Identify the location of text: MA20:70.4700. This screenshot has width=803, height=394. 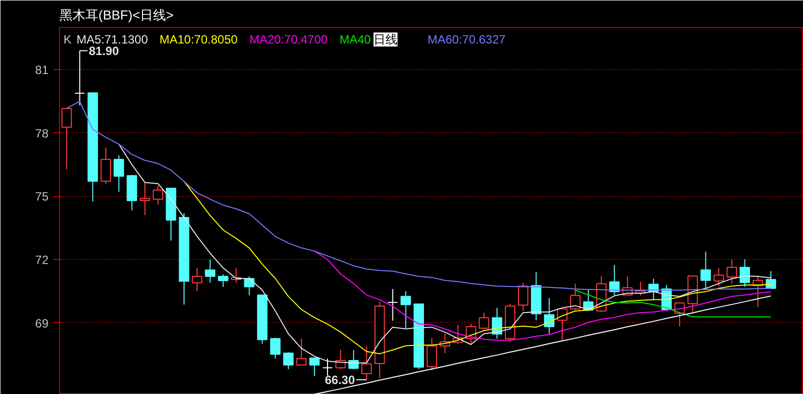
(289, 39).